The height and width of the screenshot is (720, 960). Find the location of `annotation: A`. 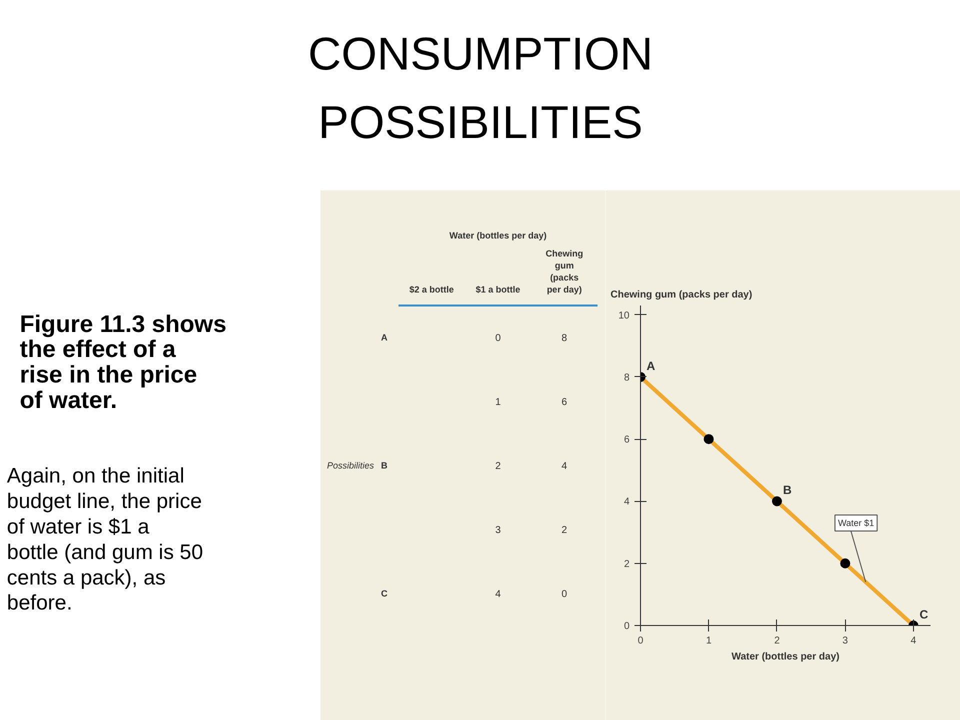

annotation: A is located at coordinates (651, 365).